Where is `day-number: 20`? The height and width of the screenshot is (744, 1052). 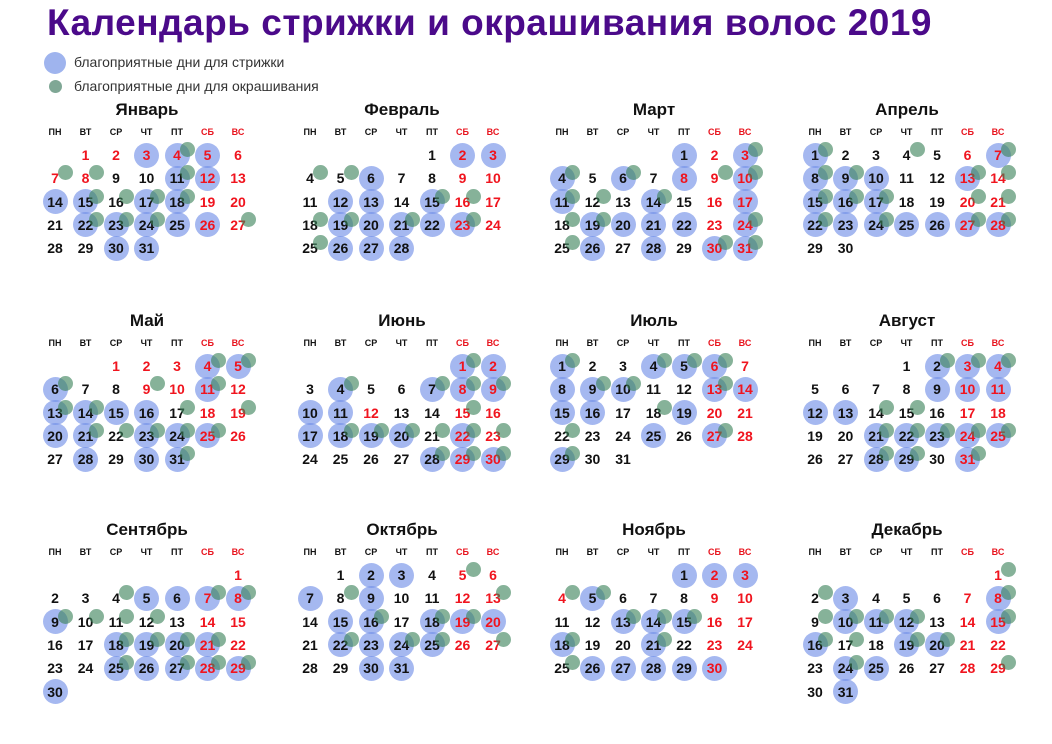
day-number: 20 is located at coordinates (714, 412).